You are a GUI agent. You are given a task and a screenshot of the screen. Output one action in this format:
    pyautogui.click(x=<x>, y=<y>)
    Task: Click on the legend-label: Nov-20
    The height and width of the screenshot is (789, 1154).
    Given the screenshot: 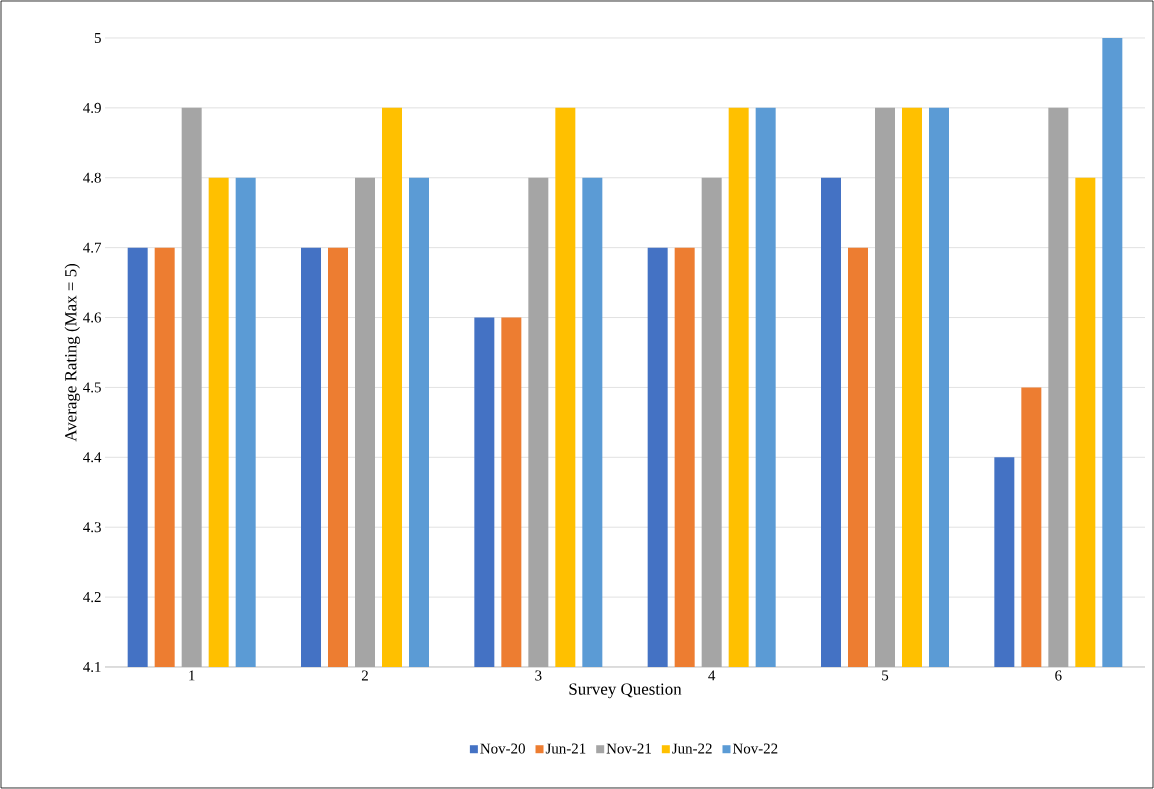 What is the action you would take?
    pyautogui.click(x=502, y=748)
    